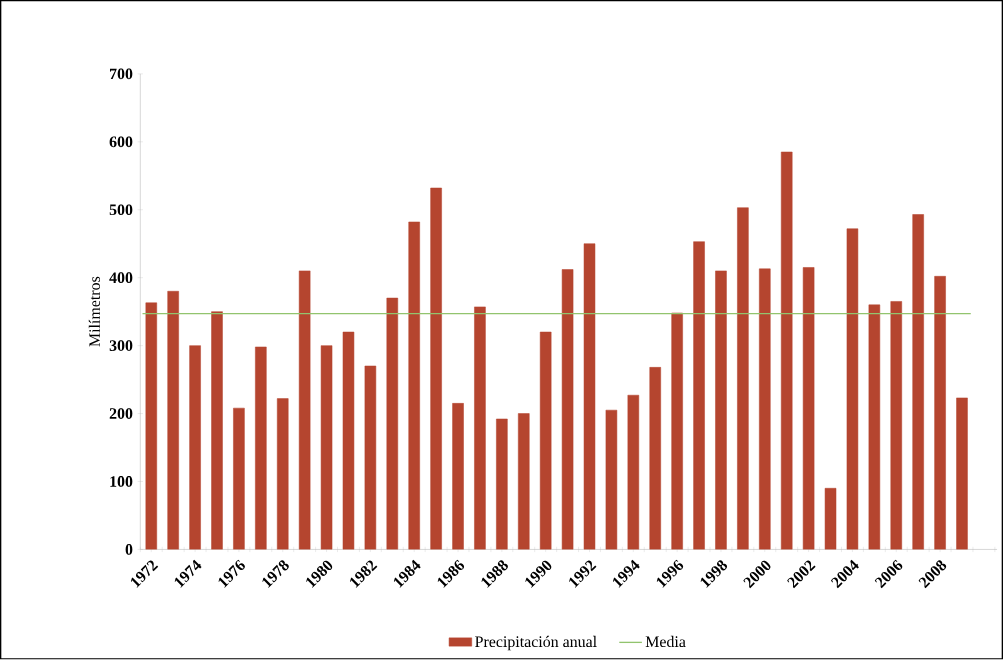 Image resolution: width=1003 pixels, height=660 pixels. Describe the element at coordinates (121, 210) in the screenshot. I see `y-tick-label: 500` at that location.